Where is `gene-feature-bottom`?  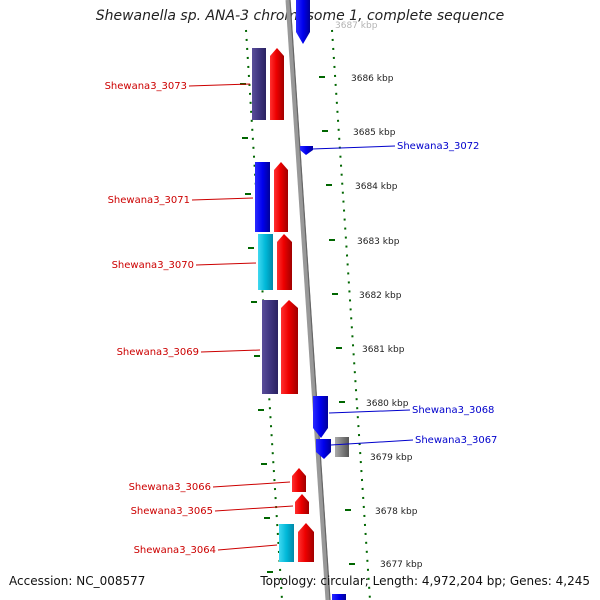
gene-feature-bottom is located at coordinates (339, 597).